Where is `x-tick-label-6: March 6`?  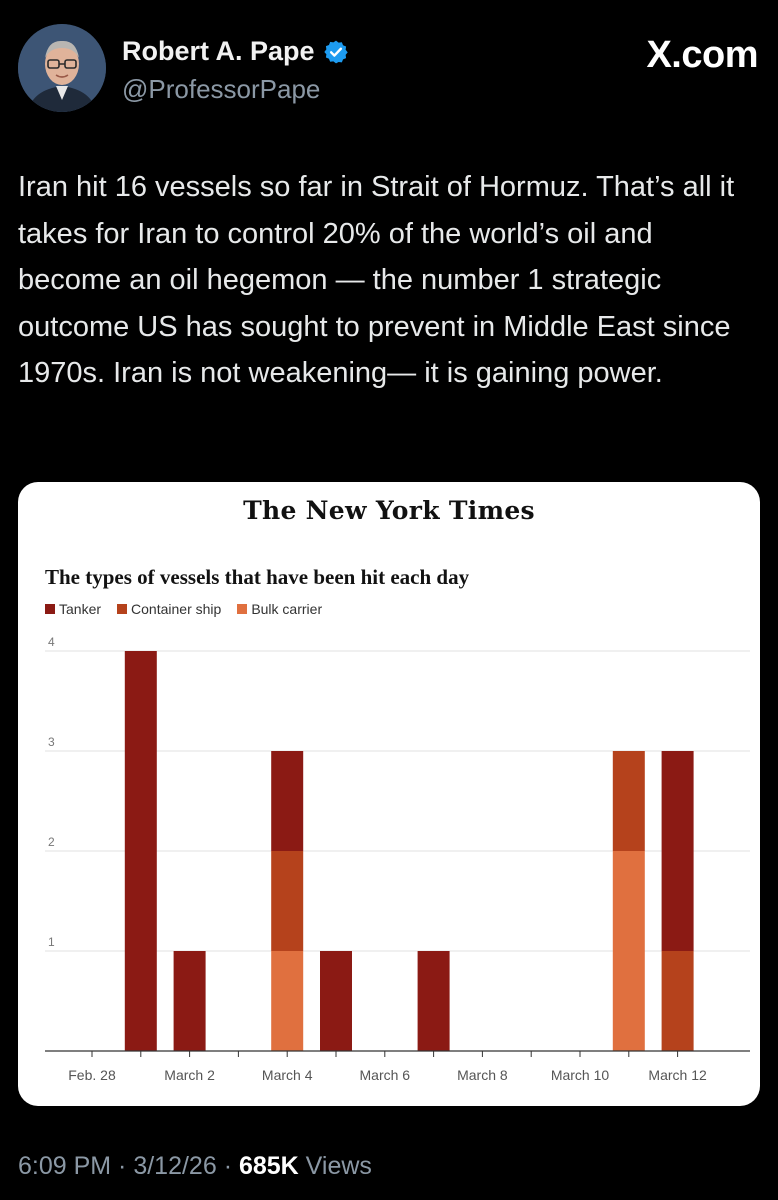
x-tick-label-6: March 6 is located at coordinates (385, 1075).